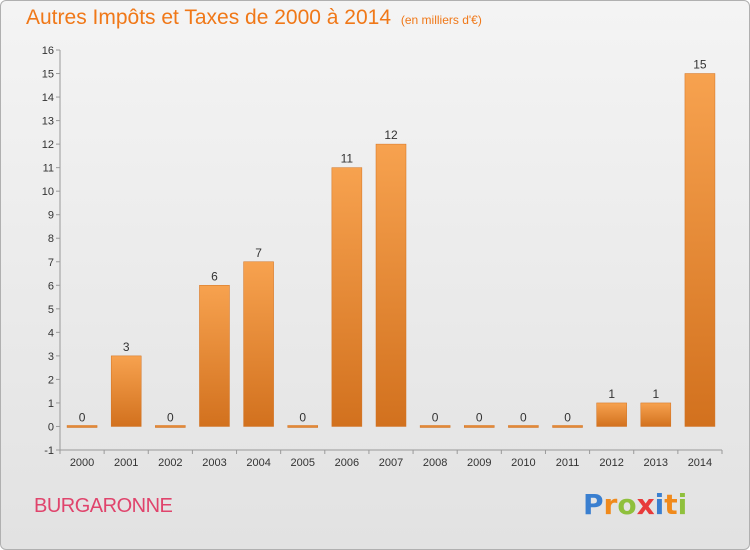  I want to click on x-tick-label: 2011, so click(568, 463).